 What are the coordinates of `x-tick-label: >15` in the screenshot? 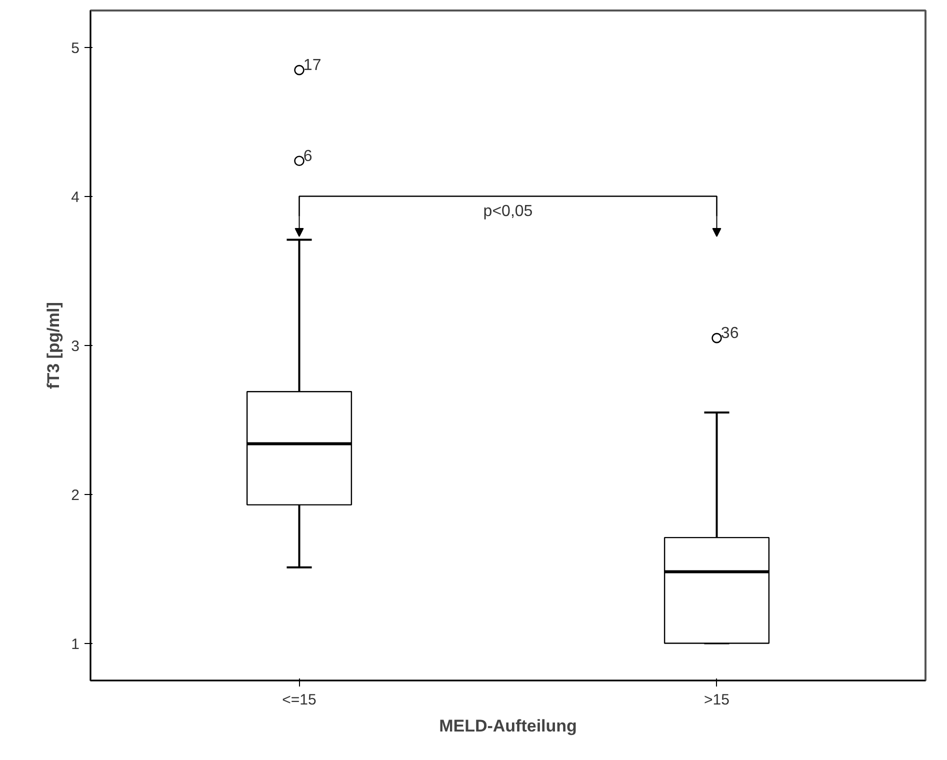 It's located at (717, 700).